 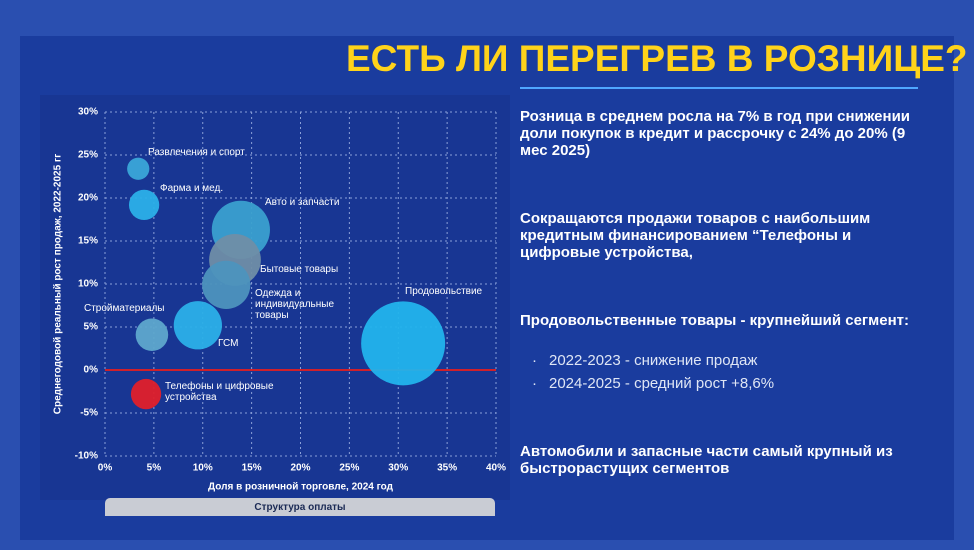 I want to click on bubble-label: Развлечения и спорт, so click(x=196, y=152).